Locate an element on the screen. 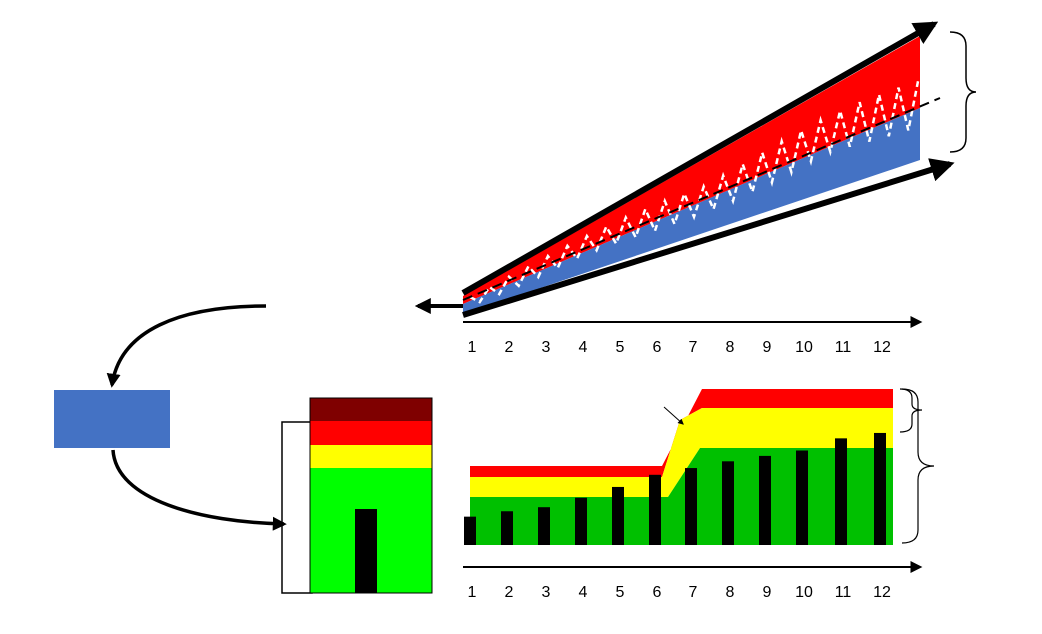 The height and width of the screenshot is (634, 1042). bottom-x-tick-9: 9 is located at coordinates (767, 592).